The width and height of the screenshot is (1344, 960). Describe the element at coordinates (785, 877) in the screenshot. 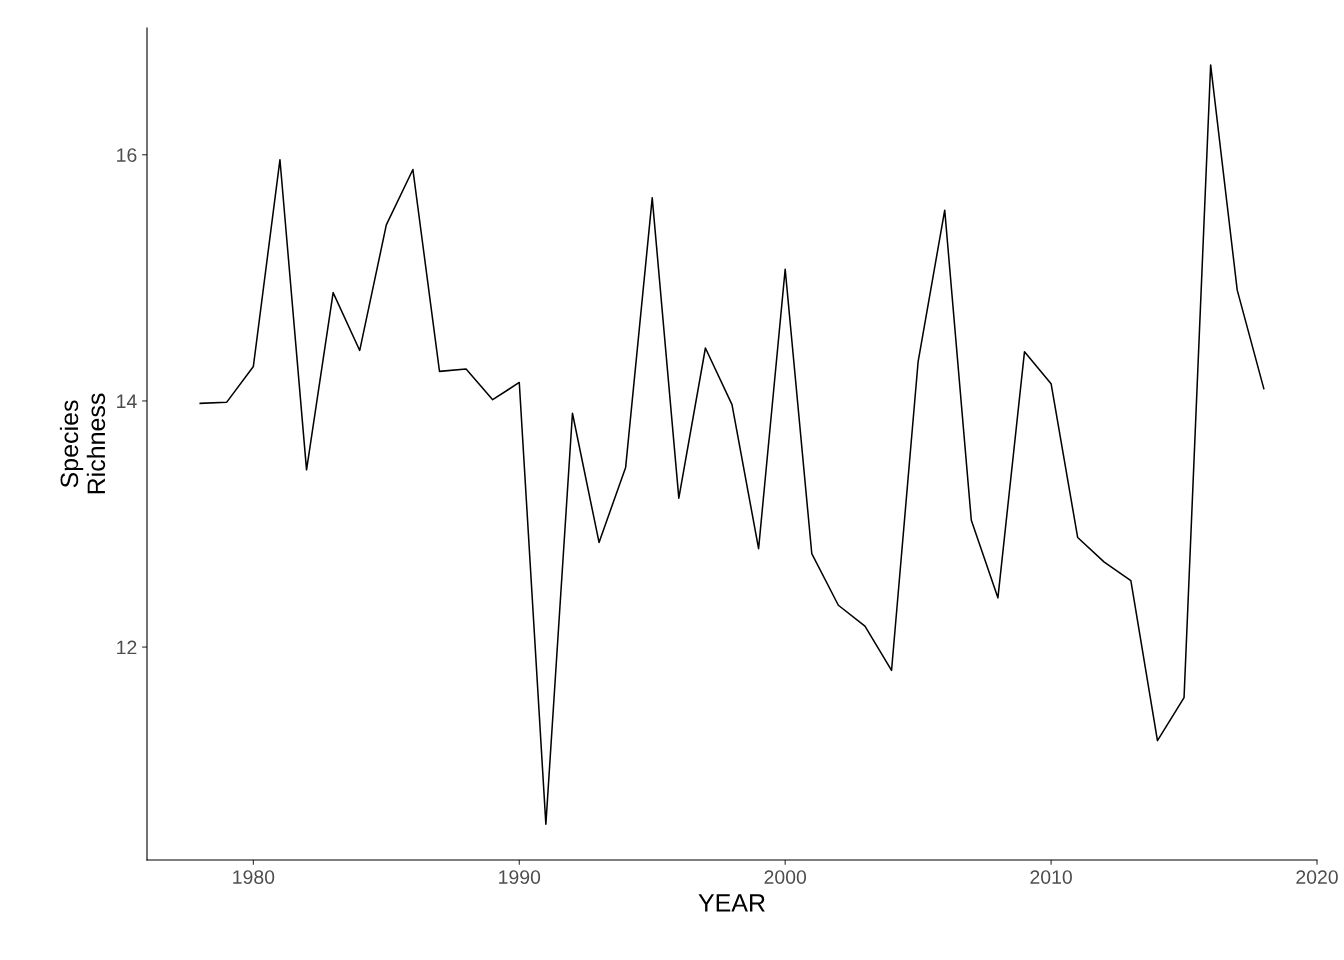

I see `x-tick-label: 2000` at that location.